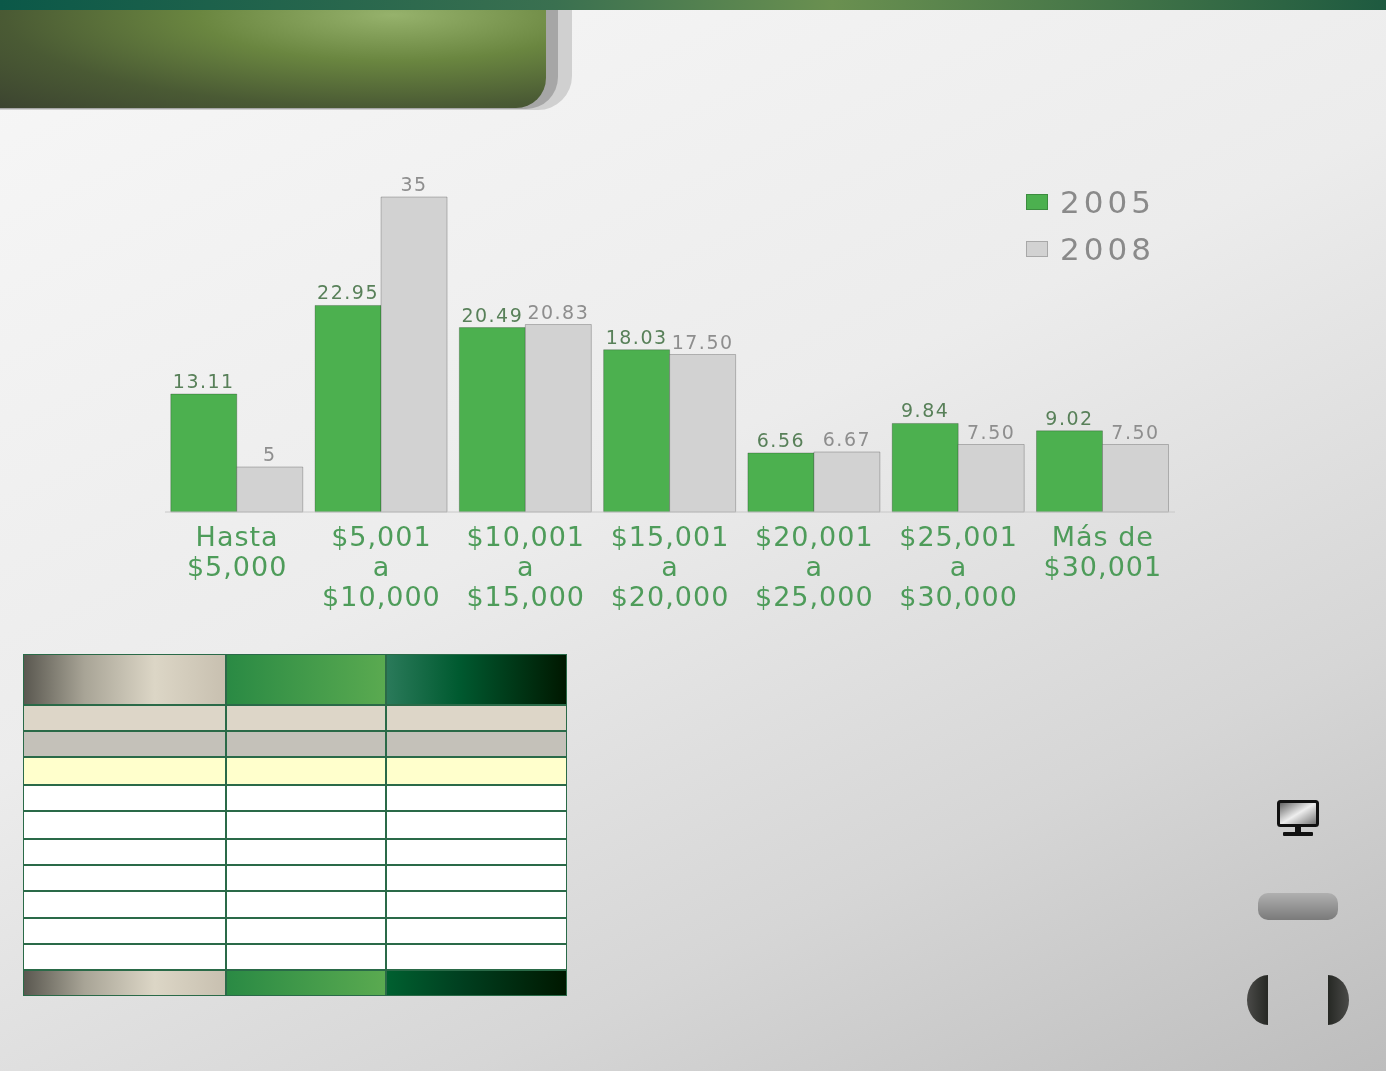  Describe the element at coordinates (558, 311) in the screenshot. I see `data-label: 20.83` at that location.